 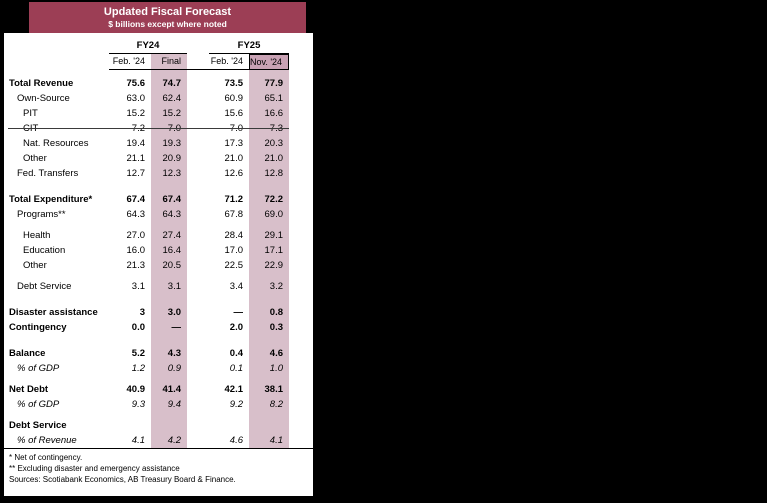 I want to click on cell-value: 60.9, so click(x=234, y=98).